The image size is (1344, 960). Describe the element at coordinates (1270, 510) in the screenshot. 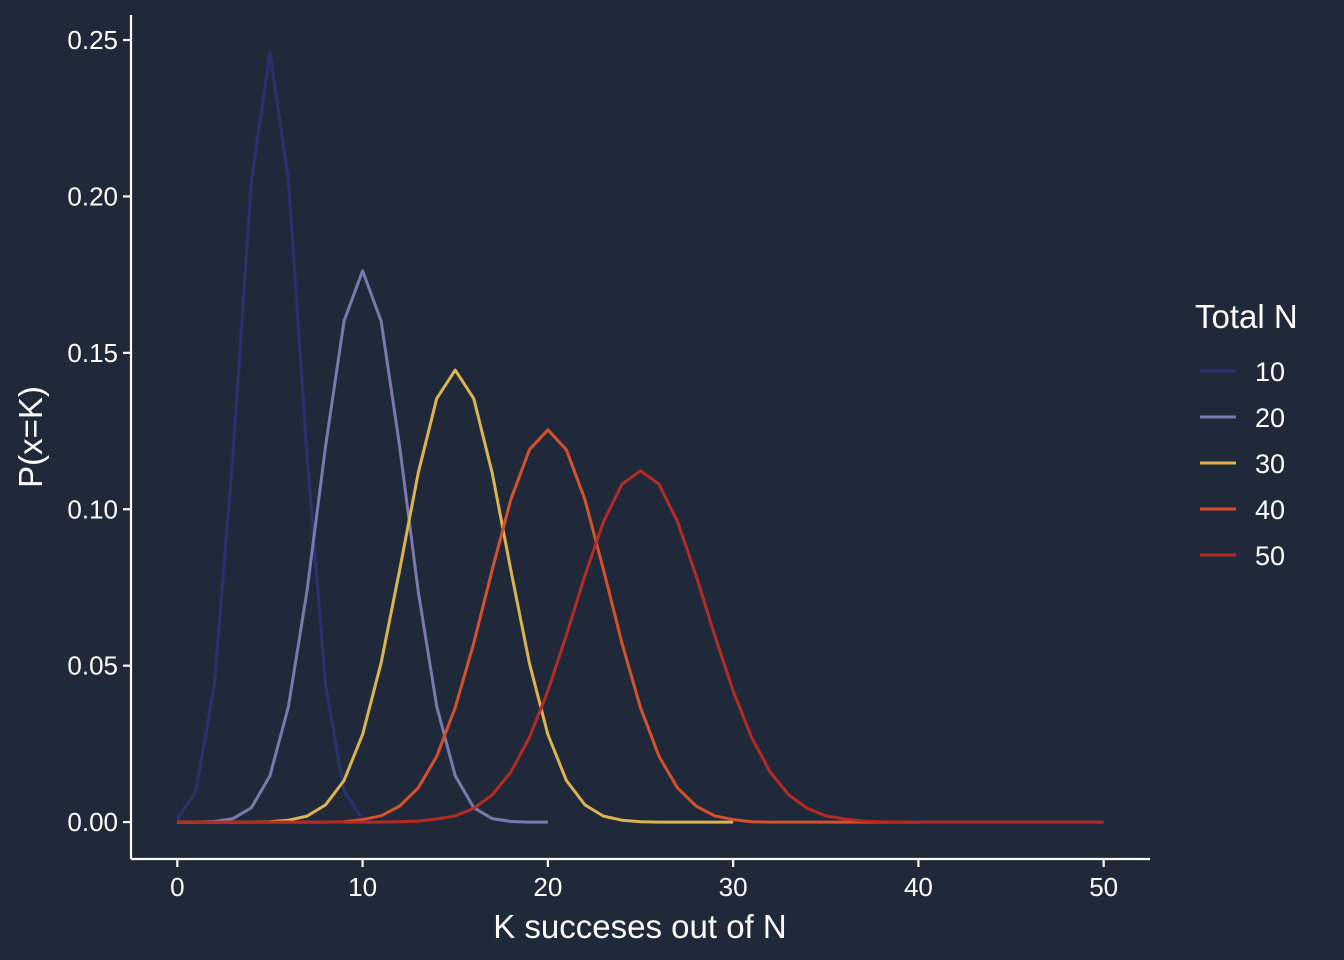

I see `legend-label: 40` at that location.